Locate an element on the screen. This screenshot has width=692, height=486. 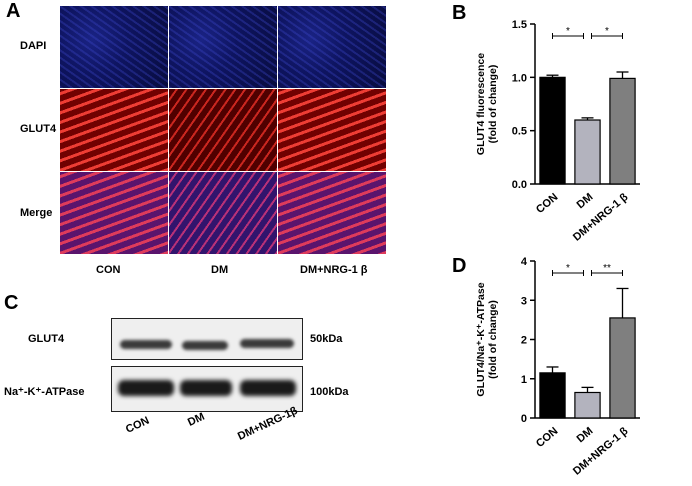
y-tick-label: 0.0 is located at coordinates (519, 185).